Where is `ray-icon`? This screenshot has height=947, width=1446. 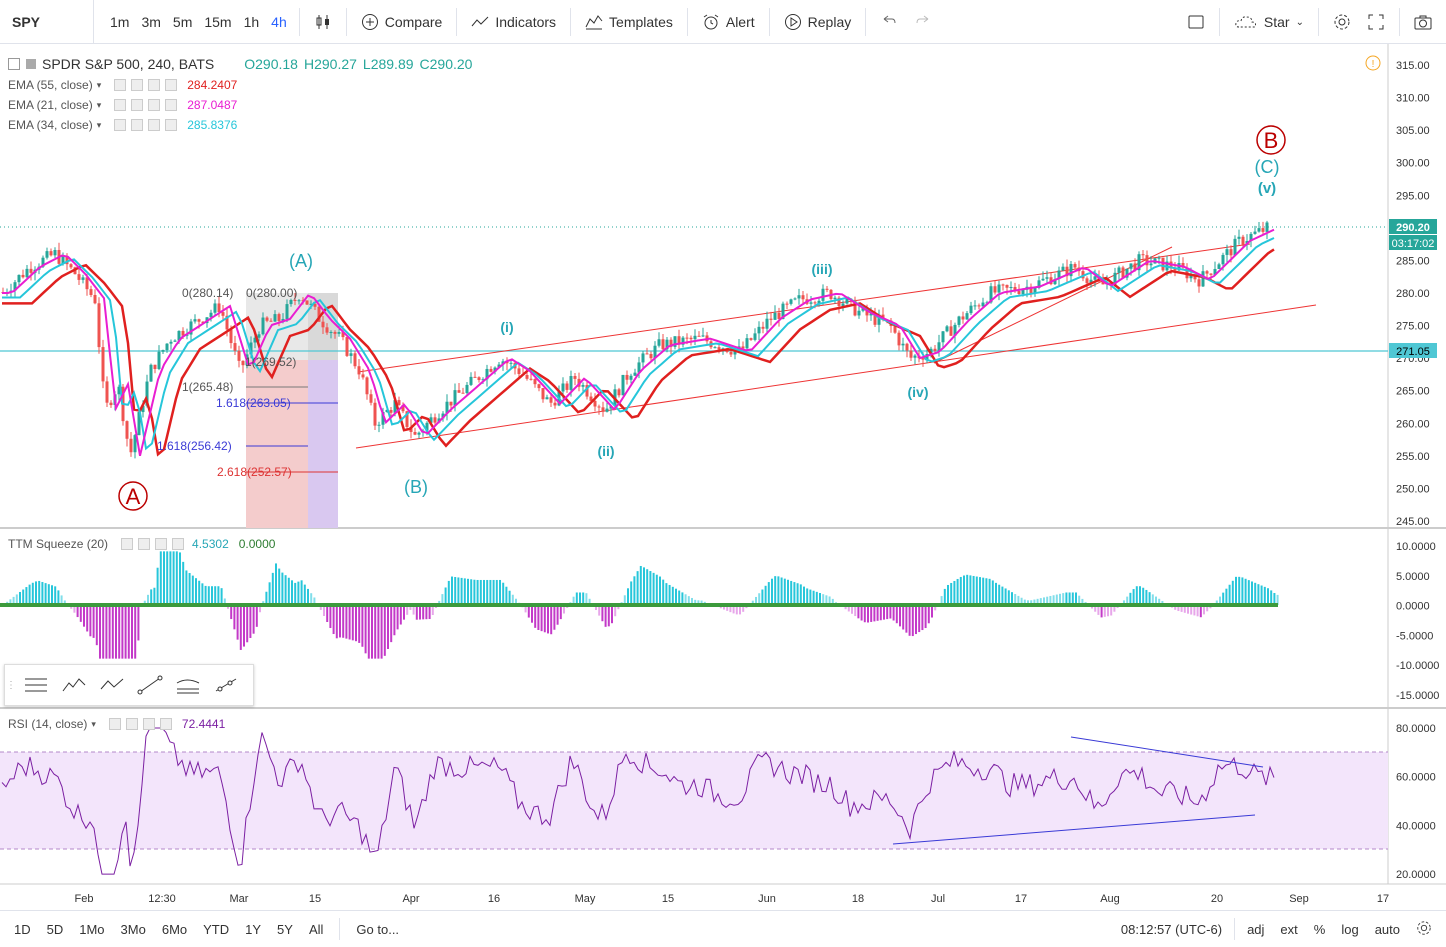 ray-icon is located at coordinates (226, 685).